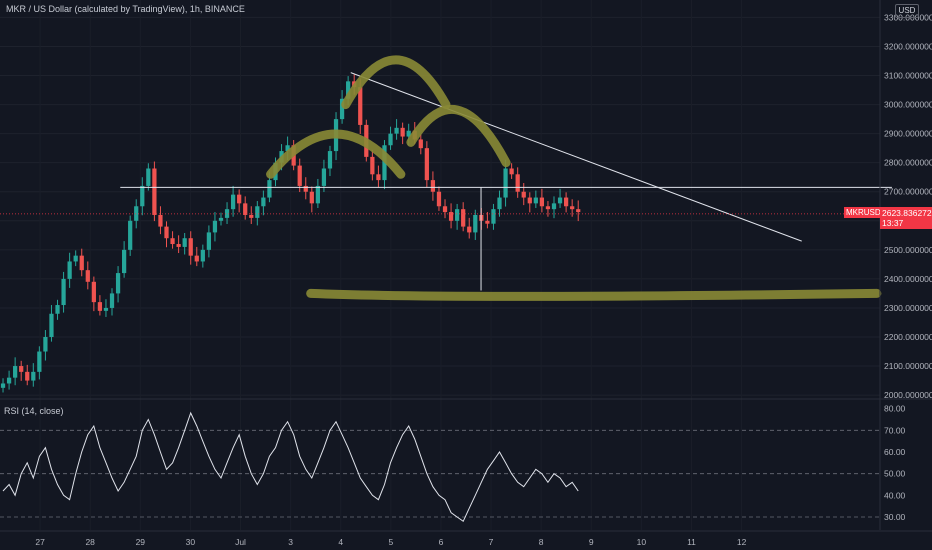 This screenshot has height=550, width=932. What do you see at coordinates (591, 542) in the screenshot?
I see `time-tick-label: 9` at bounding box center [591, 542].